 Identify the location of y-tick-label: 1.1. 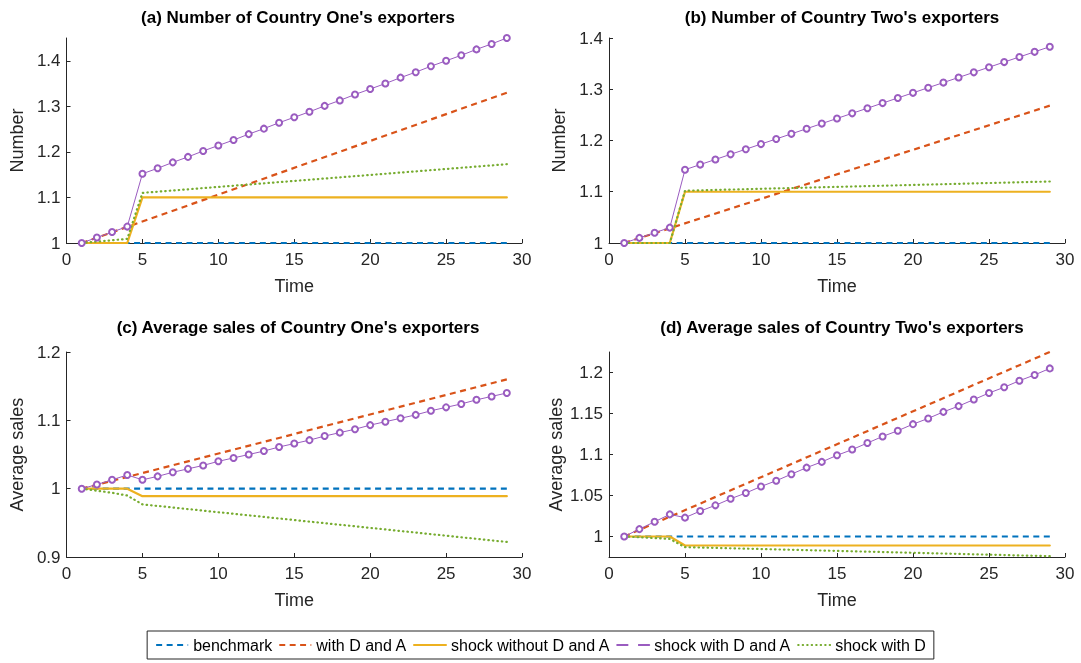
(48, 197).